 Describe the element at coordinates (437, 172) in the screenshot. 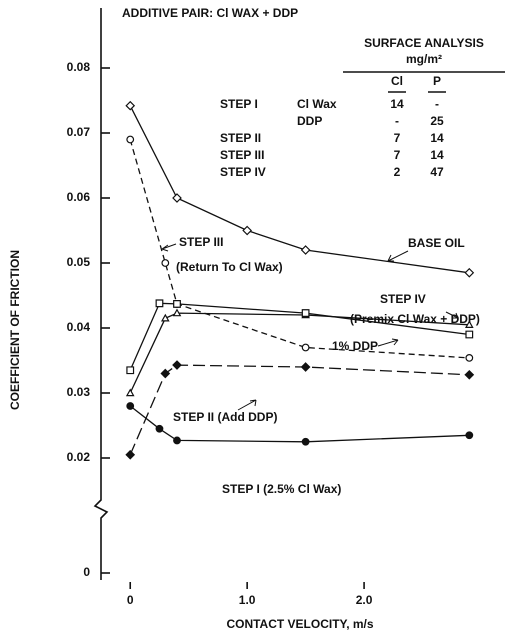

I see `inset-cell: 47` at that location.